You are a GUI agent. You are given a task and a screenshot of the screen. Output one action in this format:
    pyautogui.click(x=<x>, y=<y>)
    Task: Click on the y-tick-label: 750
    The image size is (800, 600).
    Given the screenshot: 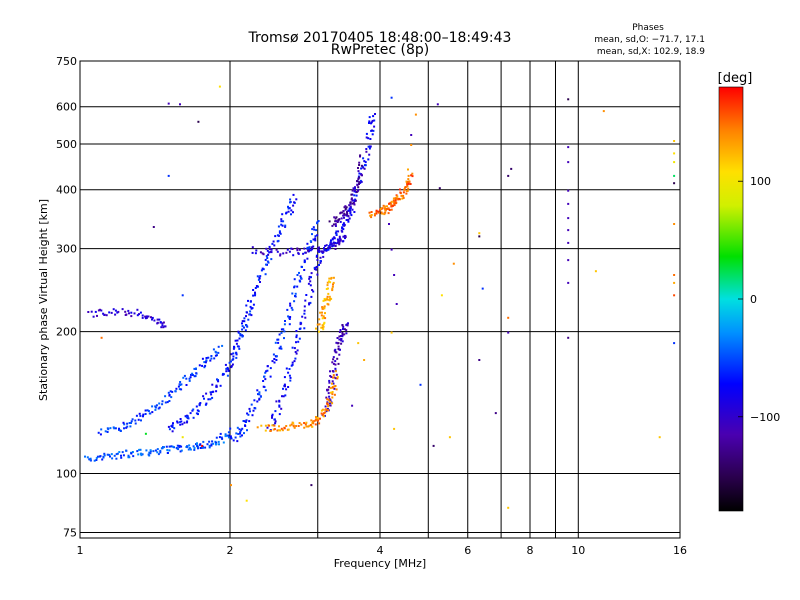 What is the action you would take?
    pyautogui.click(x=66, y=61)
    